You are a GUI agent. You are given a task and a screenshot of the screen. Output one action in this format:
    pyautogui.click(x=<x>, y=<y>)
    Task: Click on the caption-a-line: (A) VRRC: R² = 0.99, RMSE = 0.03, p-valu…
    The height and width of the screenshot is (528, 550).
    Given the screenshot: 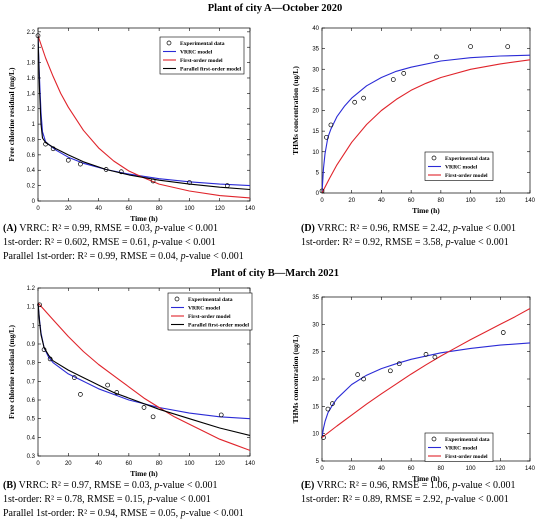 What is the action you would take?
    pyautogui.click(x=110, y=228)
    